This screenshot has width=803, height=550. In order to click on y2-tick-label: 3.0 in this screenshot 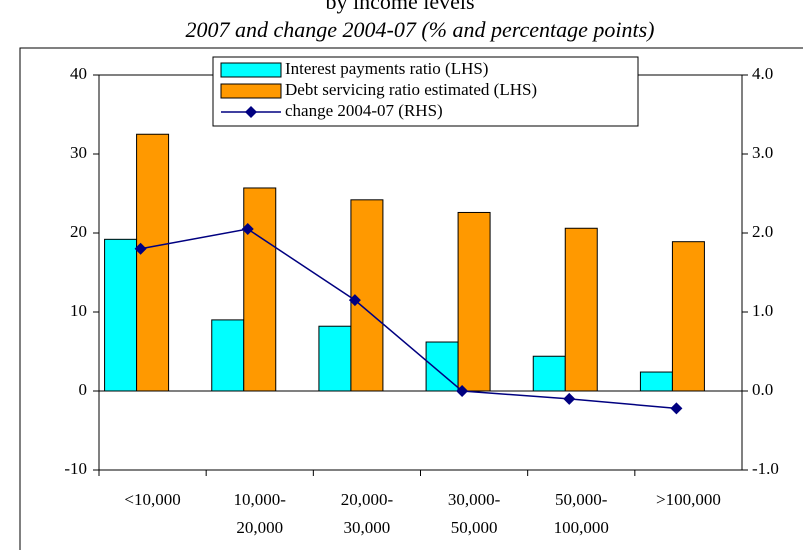, I will do `click(762, 152)`.